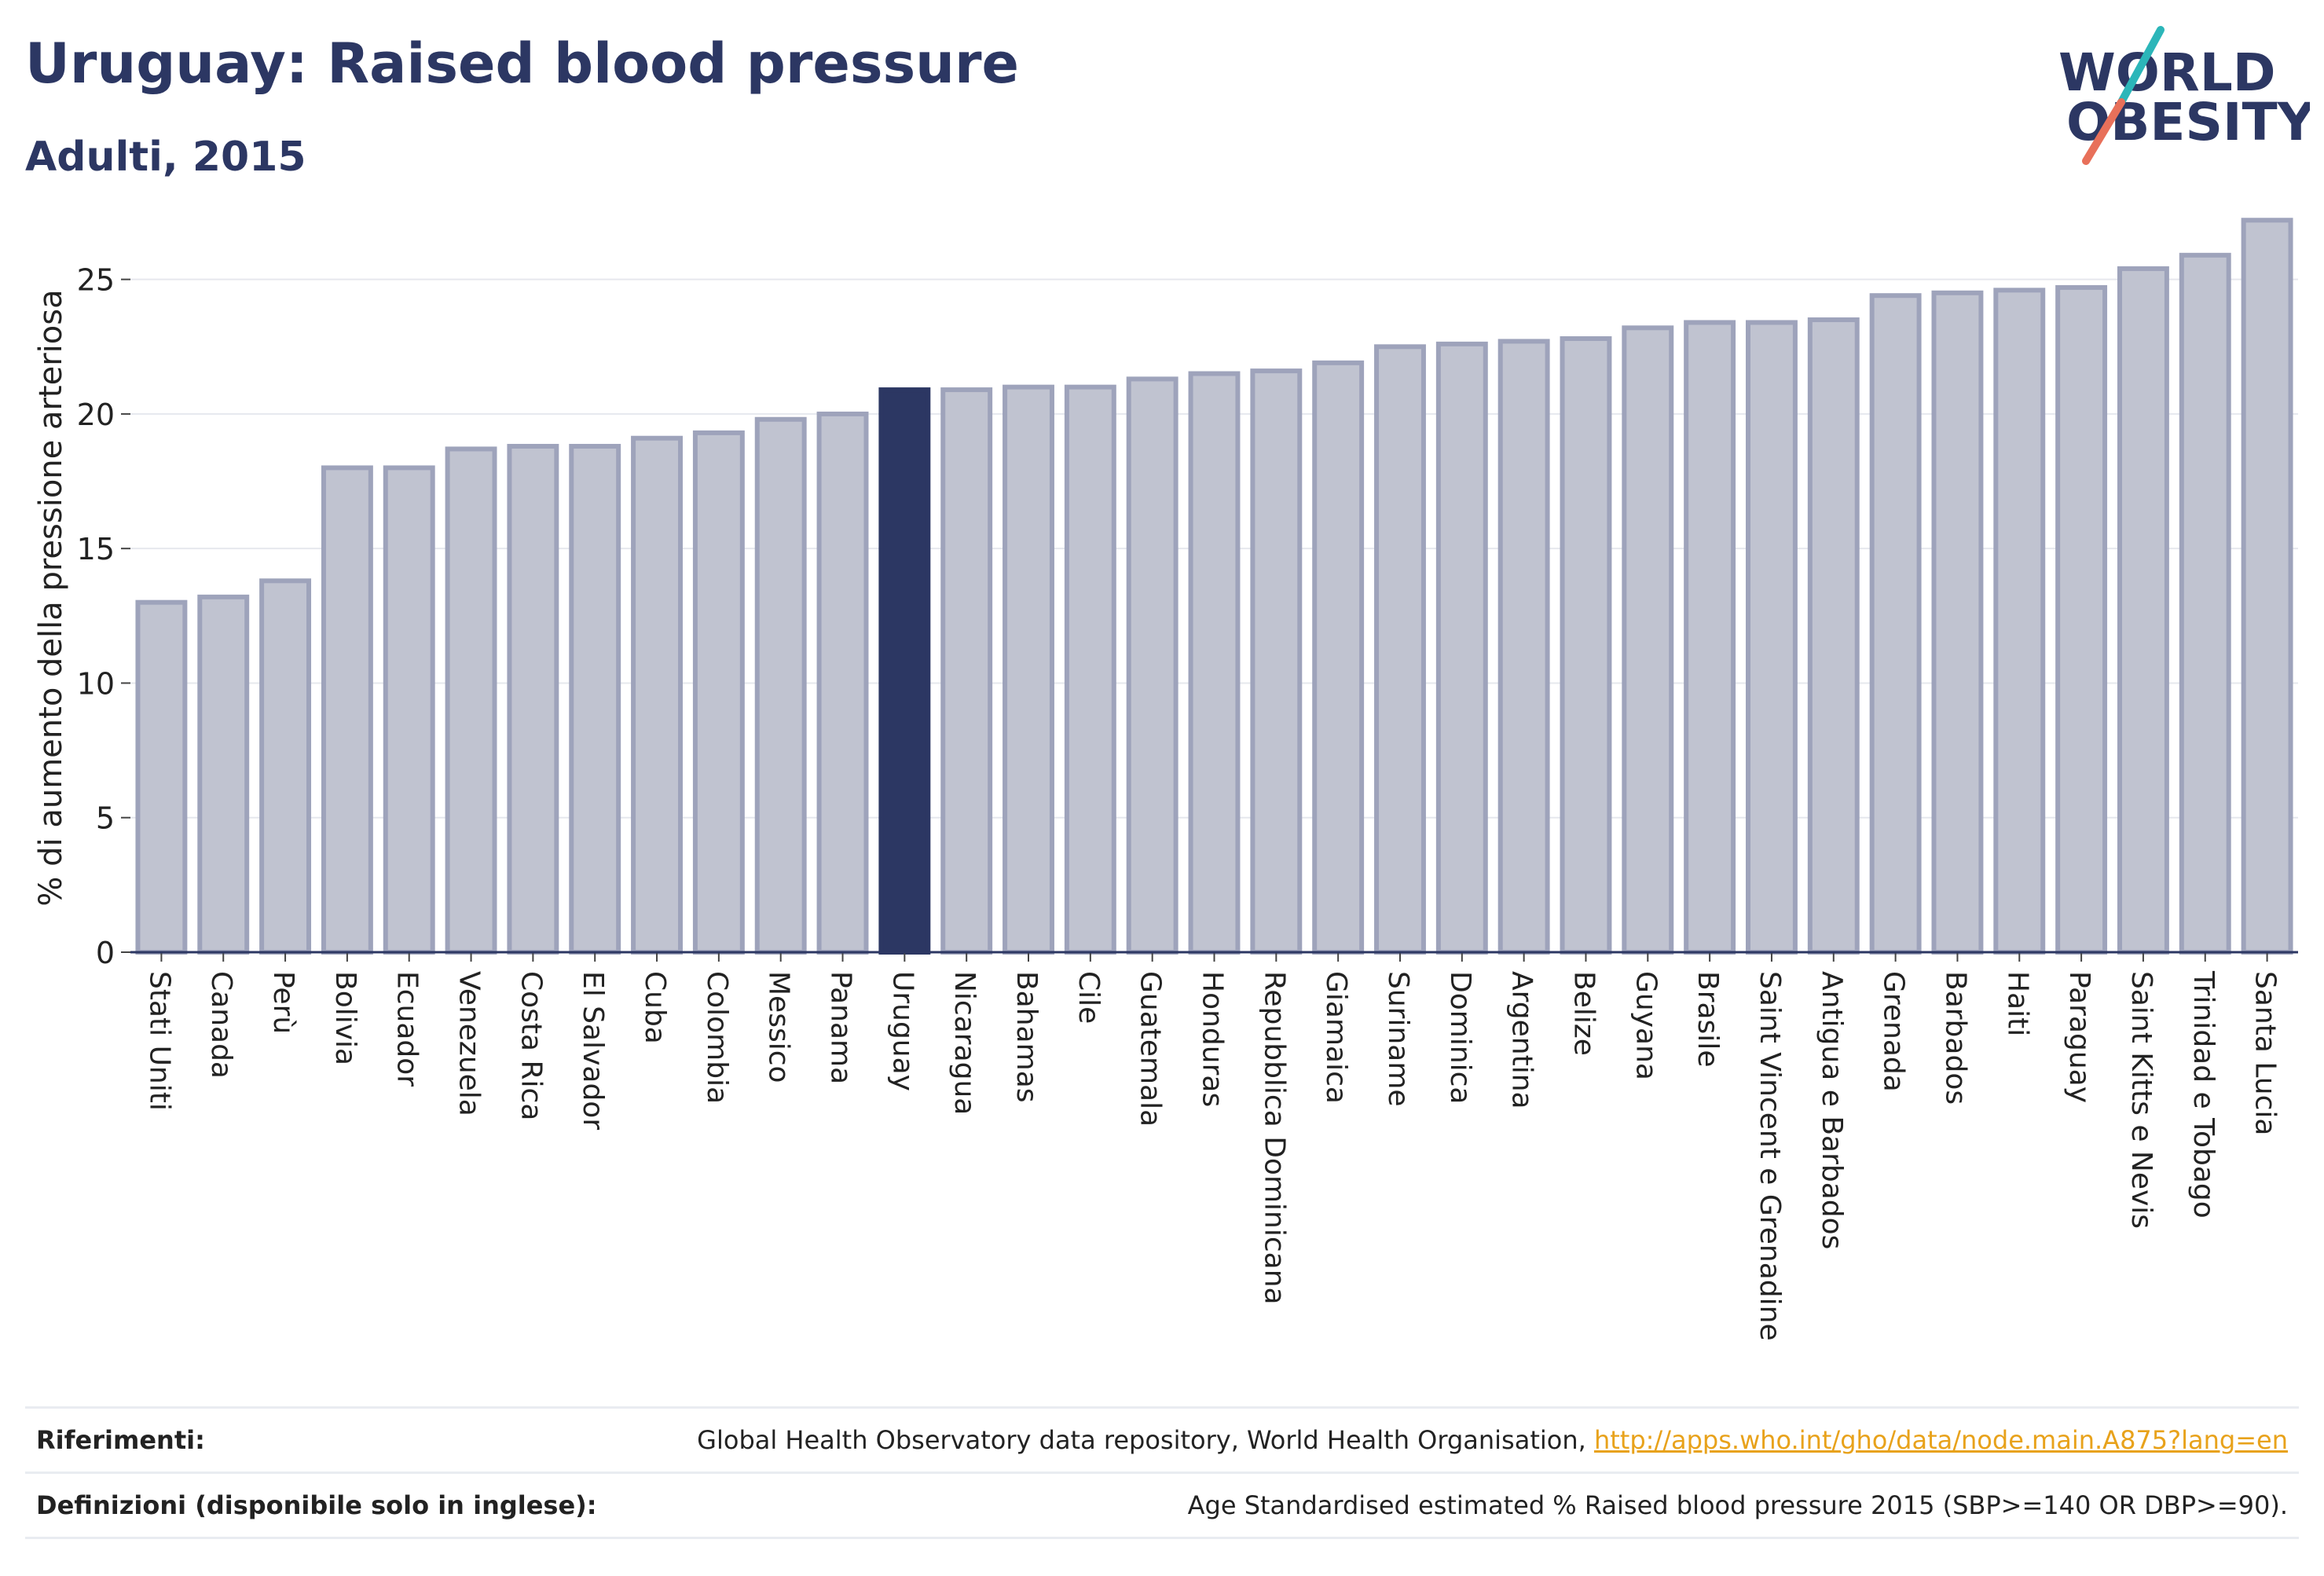  What do you see at coordinates (96, 683) in the screenshot?
I see `y-tick-label: 10` at bounding box center [96, 683].